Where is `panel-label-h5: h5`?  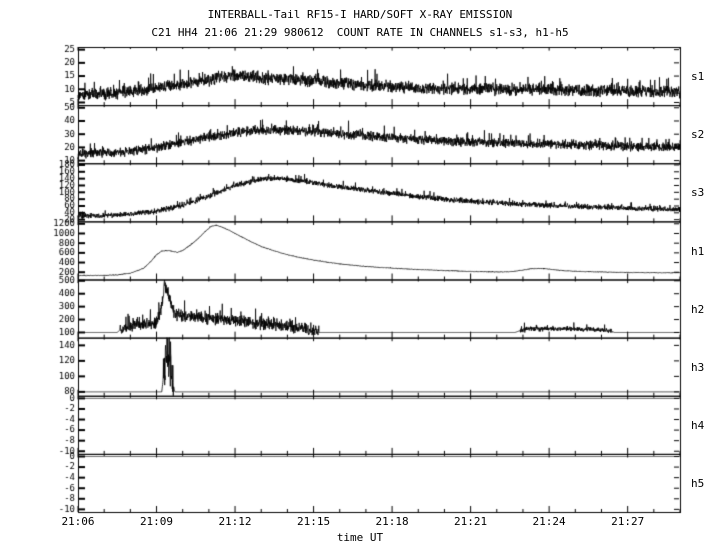
panel-label-h5: h5 is located at coordinates (698, 483).